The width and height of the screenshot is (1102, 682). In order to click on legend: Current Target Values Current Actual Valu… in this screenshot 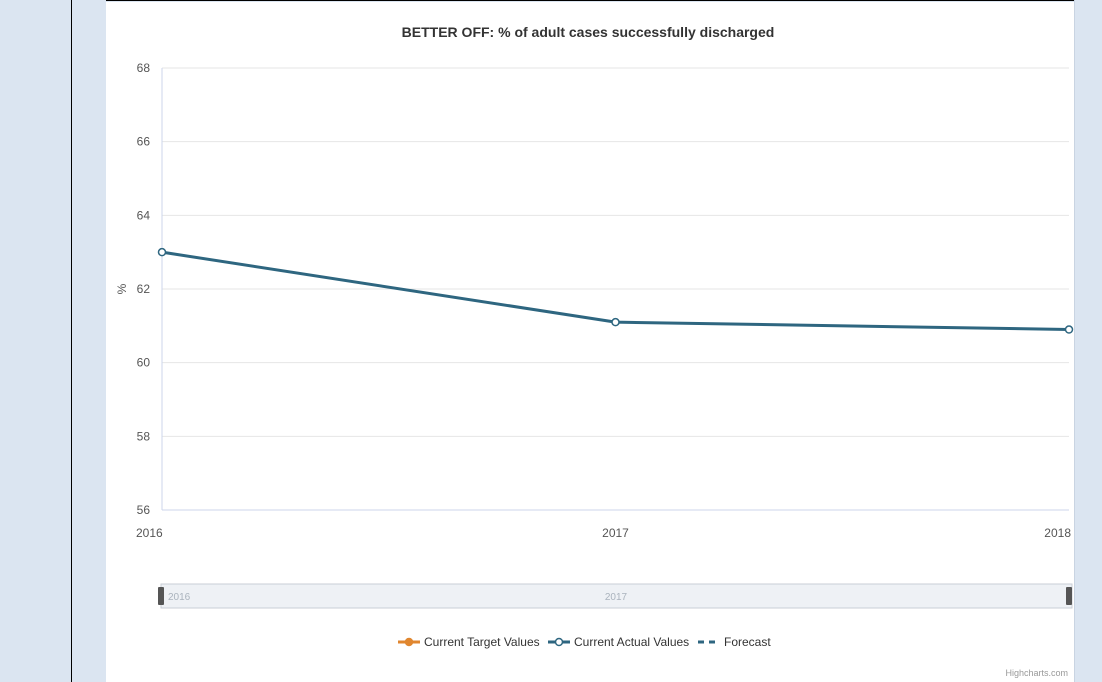, I will do `click(584, 642)`.